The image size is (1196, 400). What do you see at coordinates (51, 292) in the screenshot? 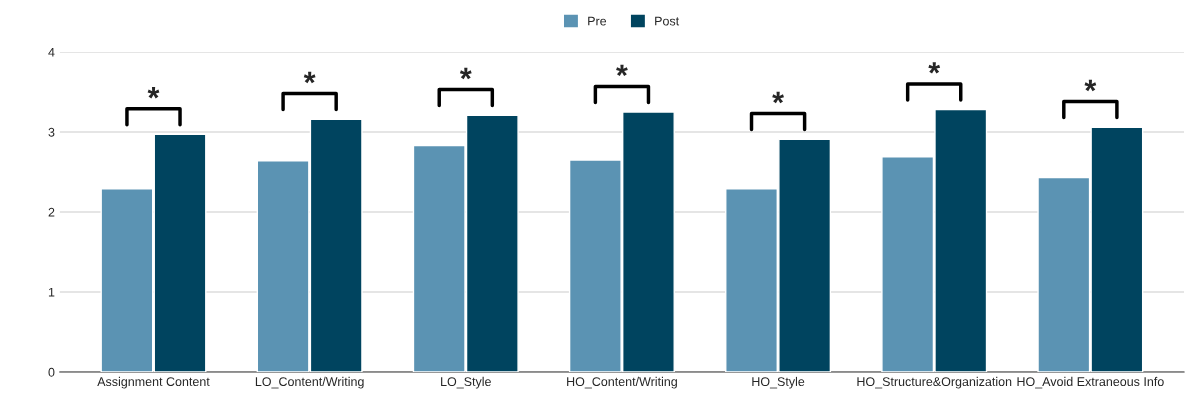
I see `y-tick-label: 1` at bounding box center [51, 292].